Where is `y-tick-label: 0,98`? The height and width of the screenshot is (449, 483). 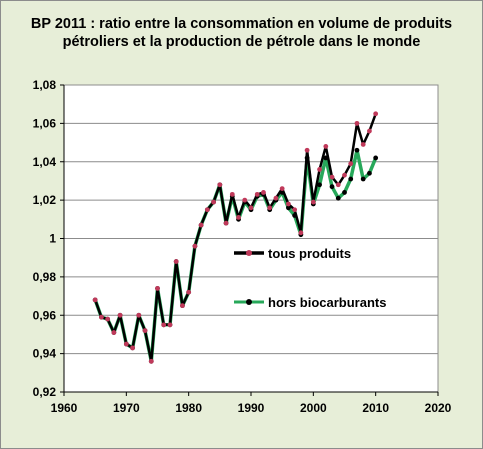 y-tick-label: 0,98 is located at coordinates (45, 277).